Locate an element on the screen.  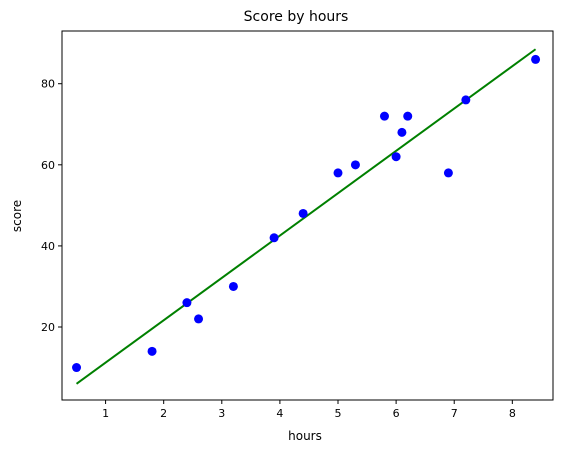
y-axis: 20 40 60 80 is located at coordinates (51, 206).